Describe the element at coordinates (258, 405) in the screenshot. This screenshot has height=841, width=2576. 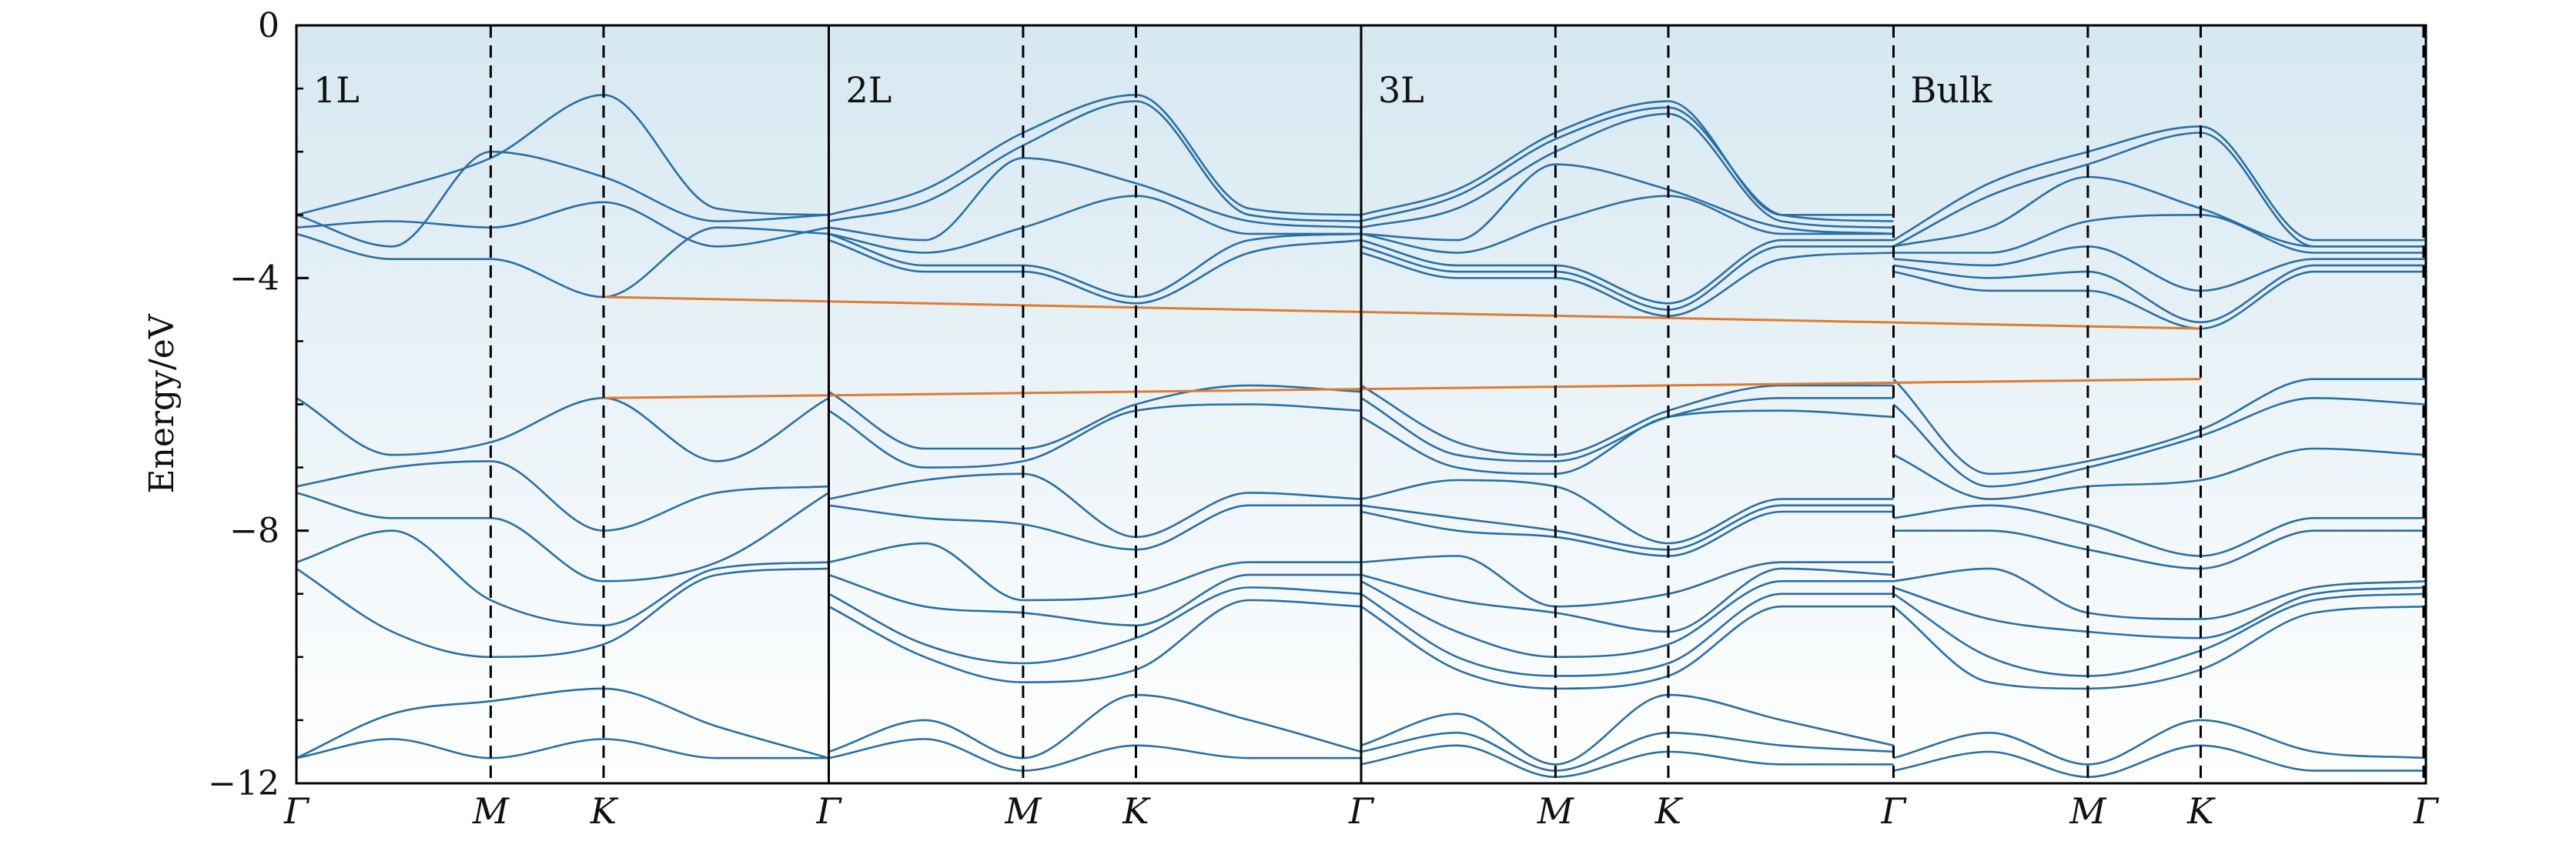
I see `y-axis: 0 −4 −8 −12` at that location.